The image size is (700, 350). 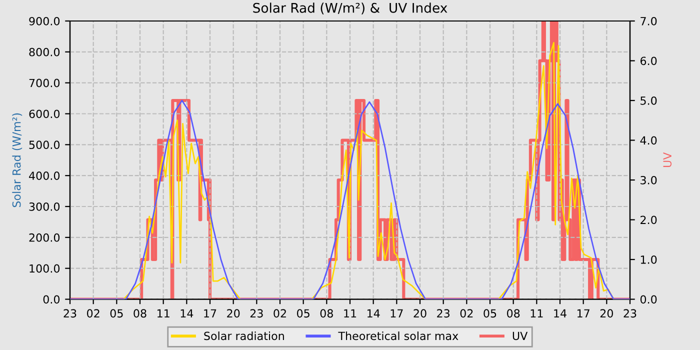 What do you see at coordinates (648, 299) in the screenshot?
I see `y2-tick-label: 0.0` at bounding box center [648, 299].